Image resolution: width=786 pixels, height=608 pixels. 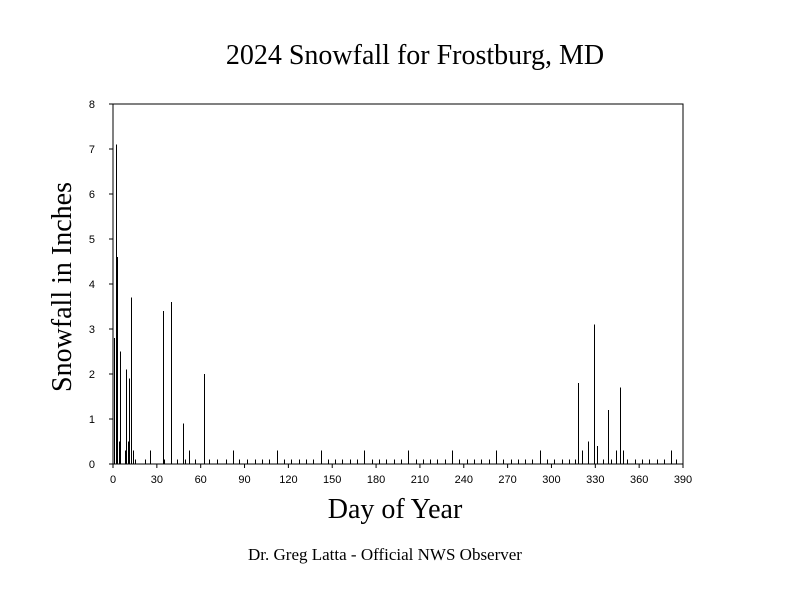 What do you see at coordinates (332, 480) in the screenshot?
I see `x-tick-label: 150` at bounding box center [332, 480].